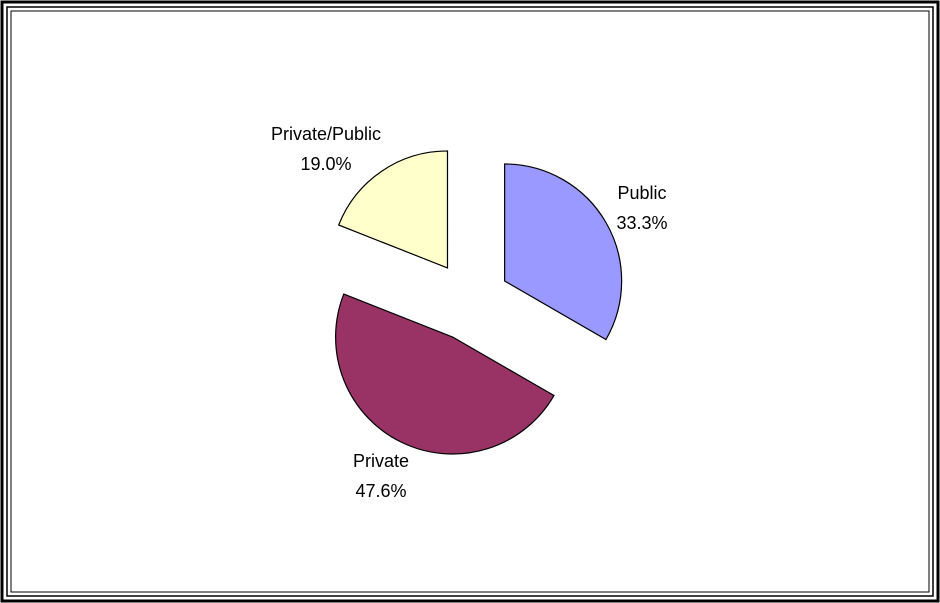  What do you see at coordinates (380, 491) in the screenshot?
I see `slice-value-private: 47.6%` at bounding box center [380, 491].